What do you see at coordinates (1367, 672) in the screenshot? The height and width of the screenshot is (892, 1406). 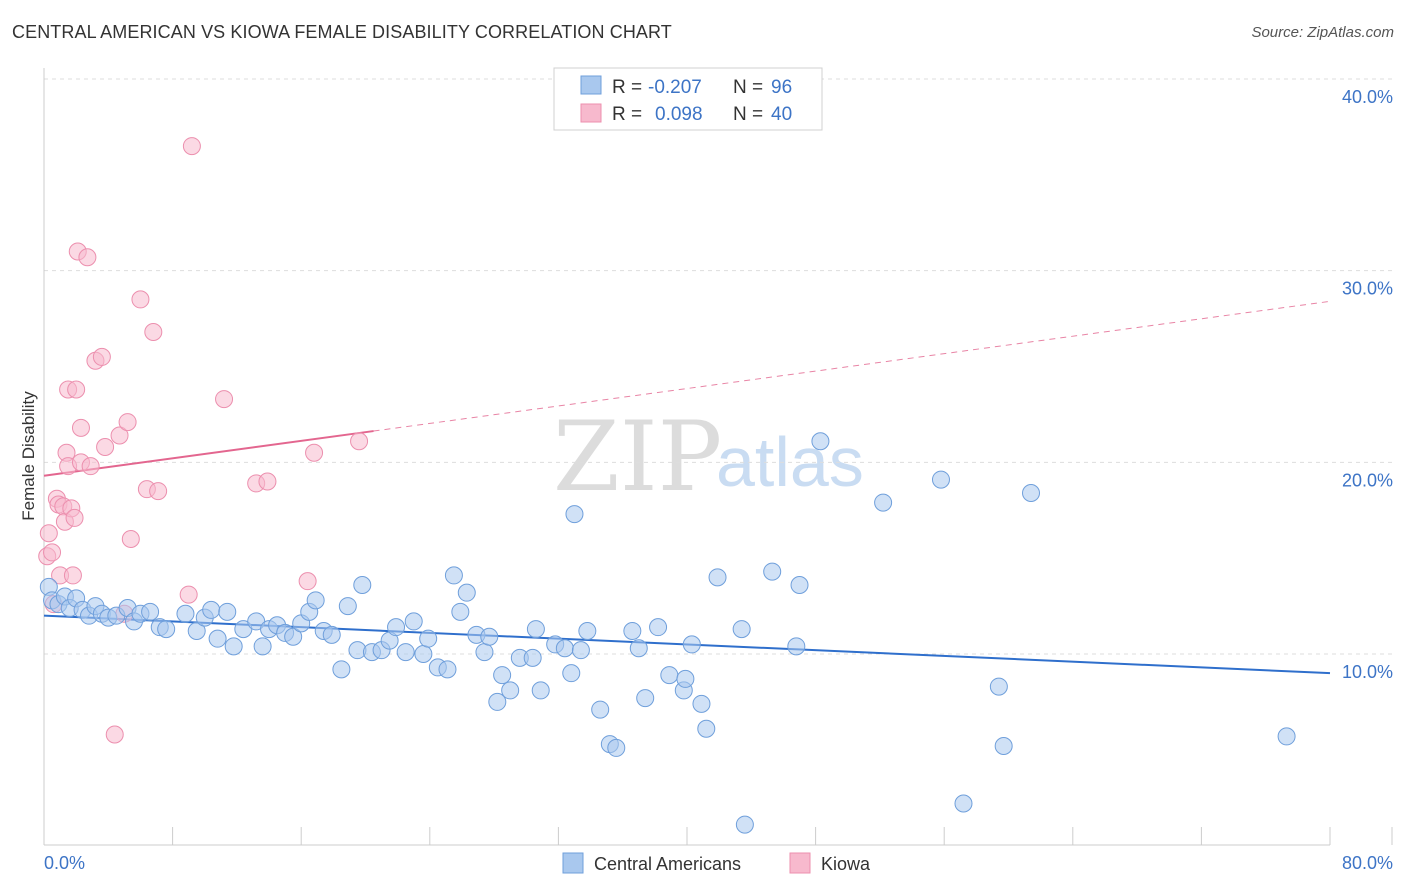 I see `y-tick-label: 10.0%` at bounding box center [1367, 672].